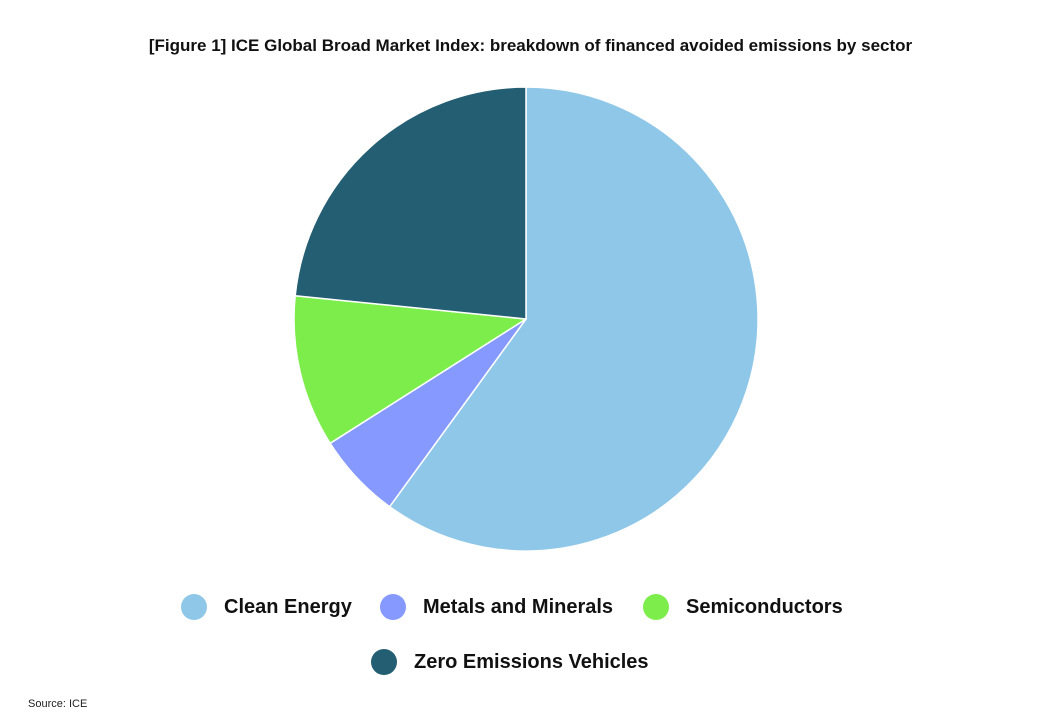  I want to click on legend-item-zero-emissions-vehicles: Zero Emissions Vehicles, so click(510, 662).